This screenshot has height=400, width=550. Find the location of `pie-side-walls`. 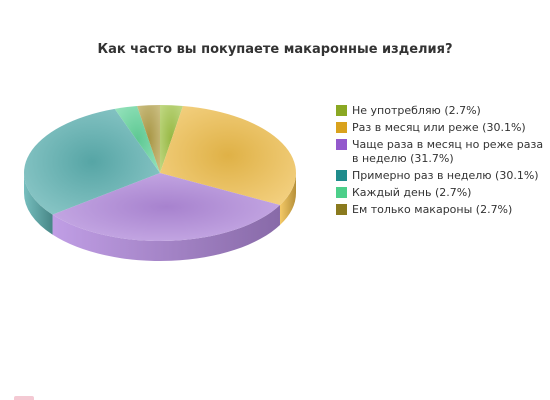

pie-side-walls is located at coordinates (160, 217).